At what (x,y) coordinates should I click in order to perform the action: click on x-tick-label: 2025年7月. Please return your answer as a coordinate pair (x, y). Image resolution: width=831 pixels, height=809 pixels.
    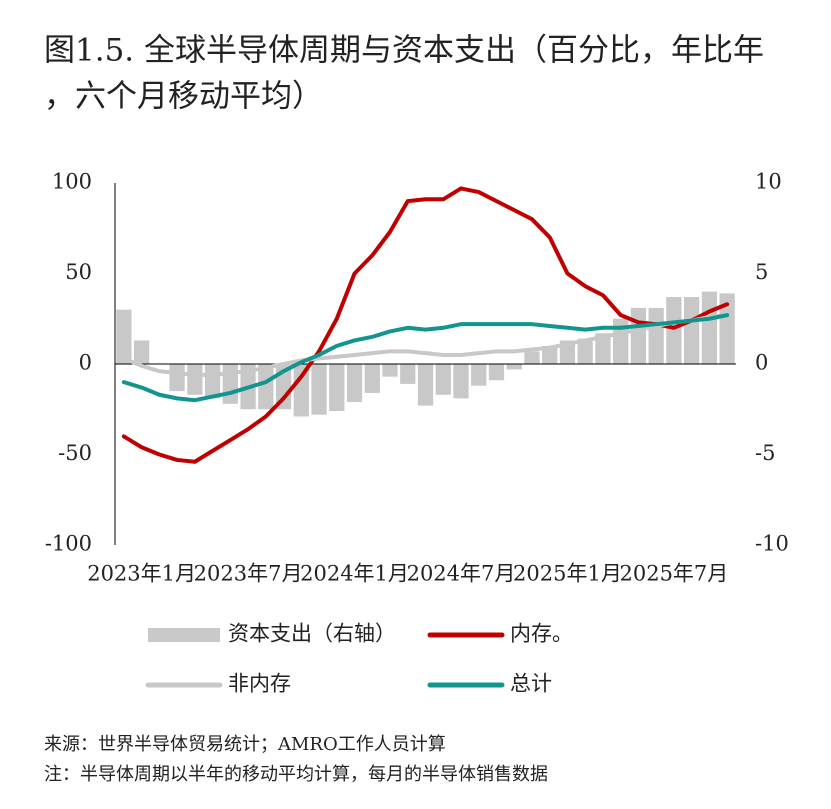
    Looking at the image, I should click on (673, 574).